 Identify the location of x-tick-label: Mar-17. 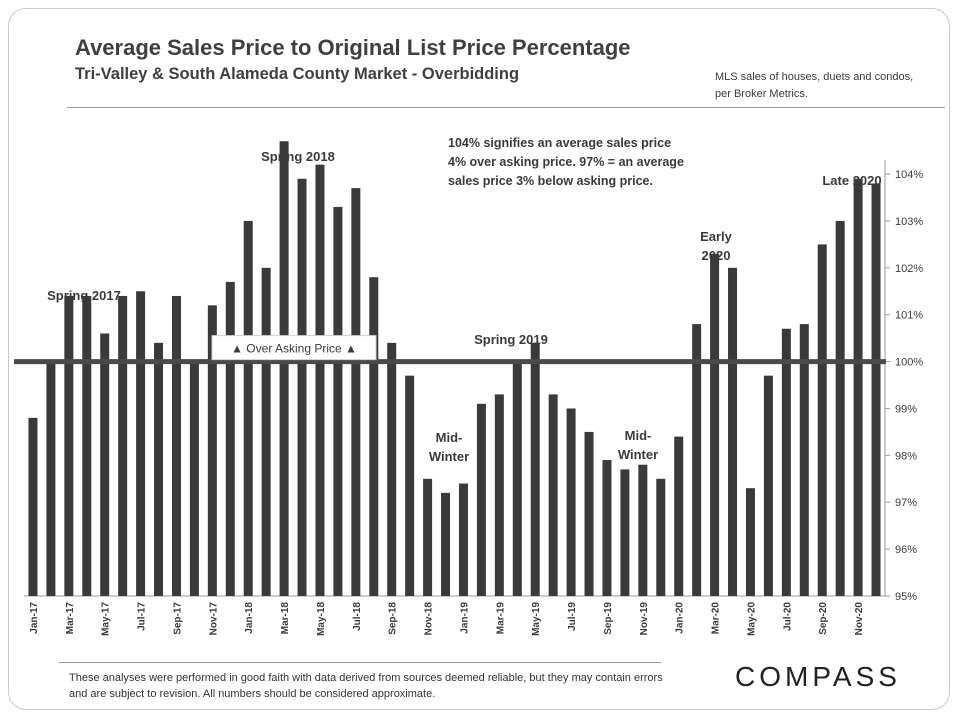
(70, 618).